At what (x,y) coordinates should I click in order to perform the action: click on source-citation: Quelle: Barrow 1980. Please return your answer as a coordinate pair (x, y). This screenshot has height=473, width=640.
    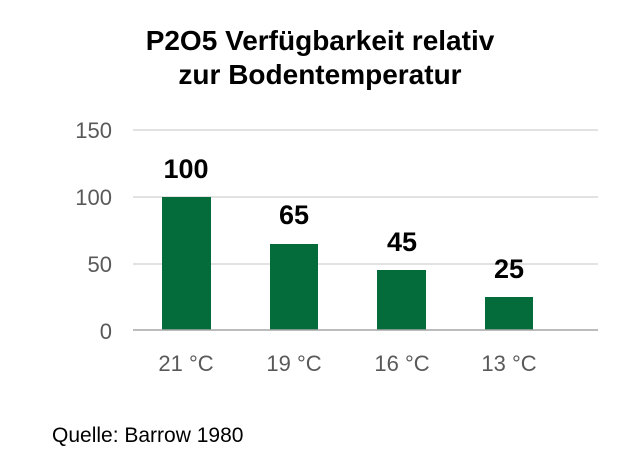
    Looking at the image, I should click on (148, 435).